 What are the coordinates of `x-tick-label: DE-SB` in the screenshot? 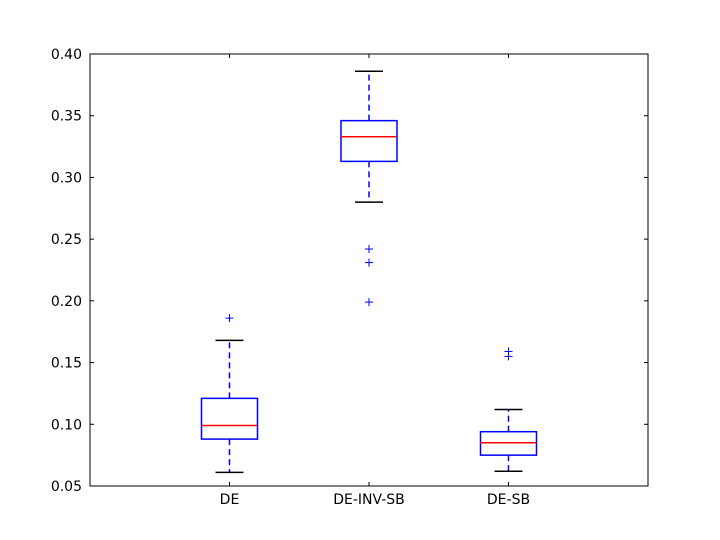 It's located at (508, 500).